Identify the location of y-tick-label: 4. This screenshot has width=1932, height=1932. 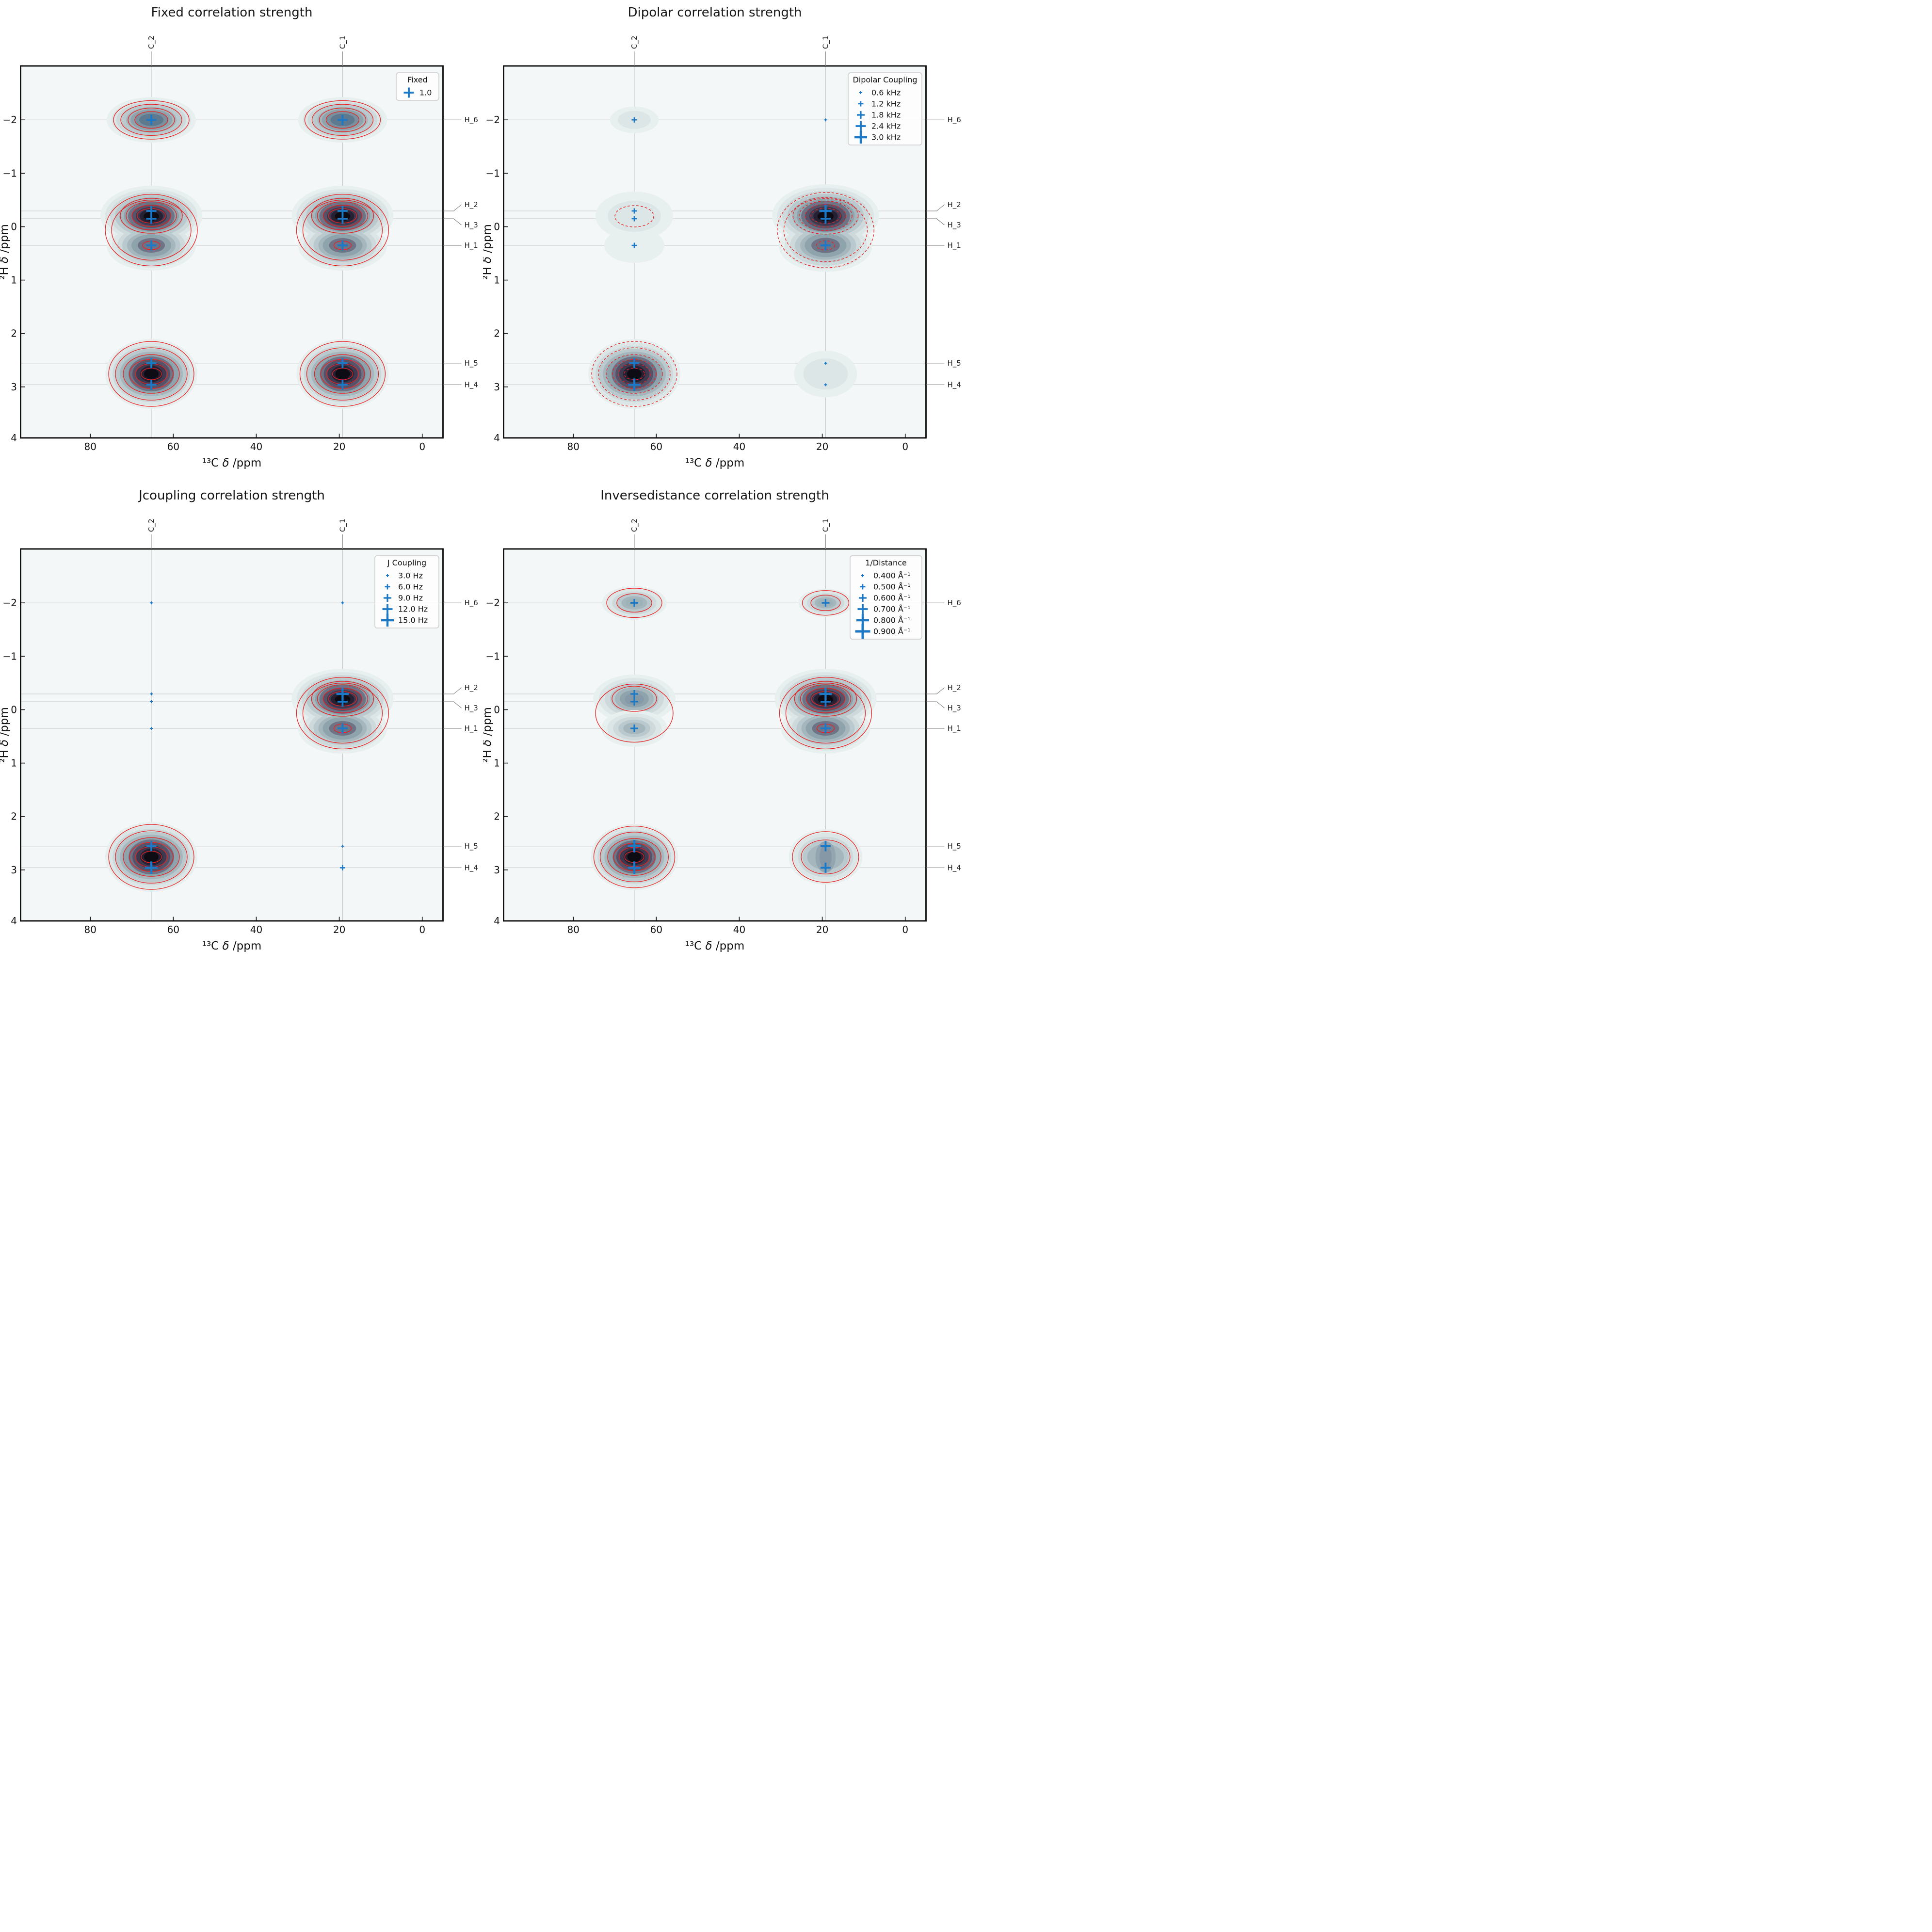
(497, 921).